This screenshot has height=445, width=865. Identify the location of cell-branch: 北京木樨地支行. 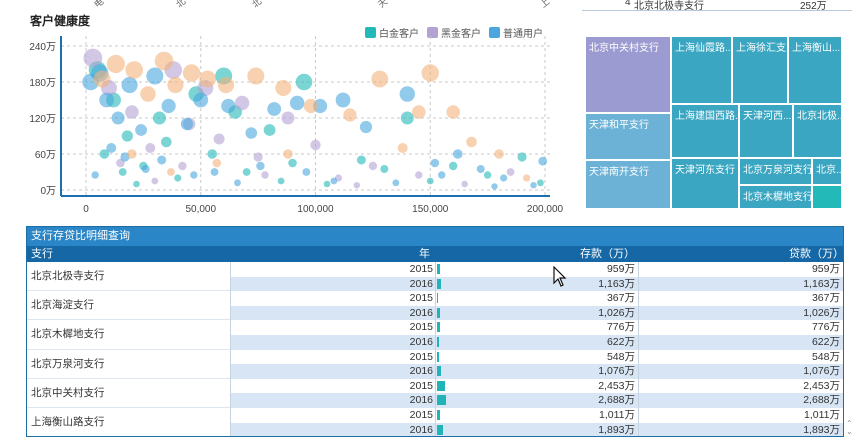
(128, 335).